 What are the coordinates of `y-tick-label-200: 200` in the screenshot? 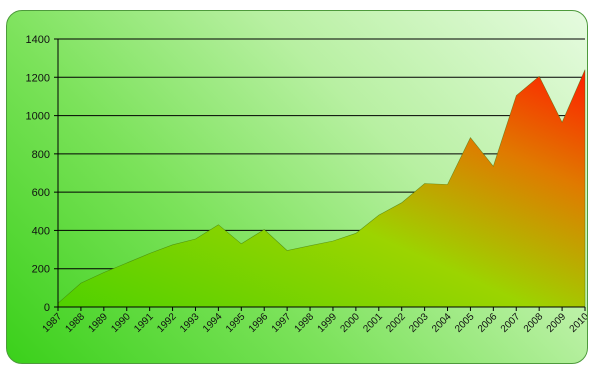 It's located at (41, 270).